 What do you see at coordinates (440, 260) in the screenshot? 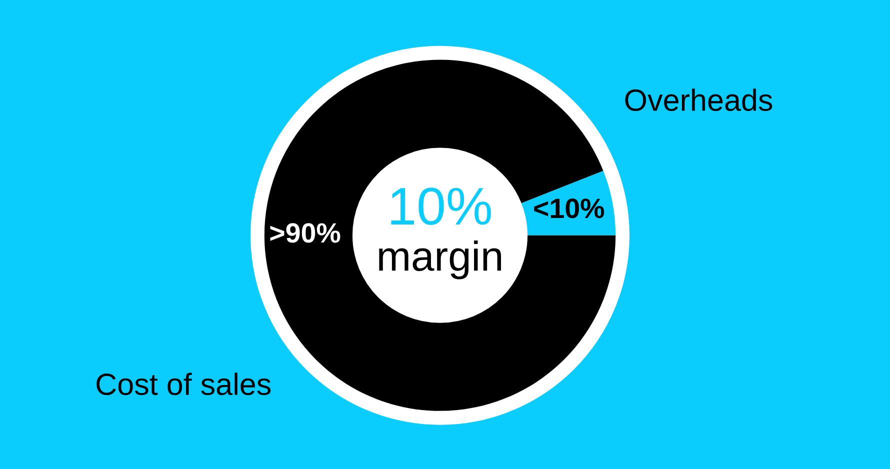
I see `text: margin` at bounding box center [440, 260].